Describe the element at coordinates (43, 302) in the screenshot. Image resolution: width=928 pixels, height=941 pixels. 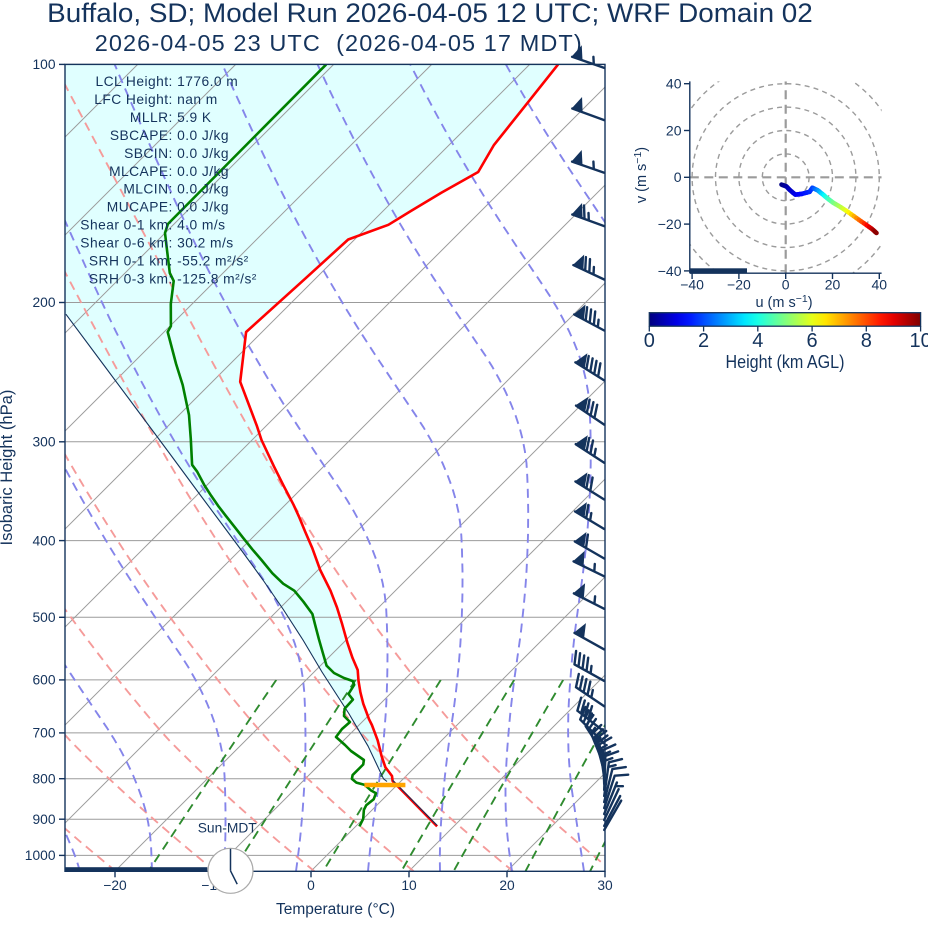
I see `svg-text: 200` at that location.